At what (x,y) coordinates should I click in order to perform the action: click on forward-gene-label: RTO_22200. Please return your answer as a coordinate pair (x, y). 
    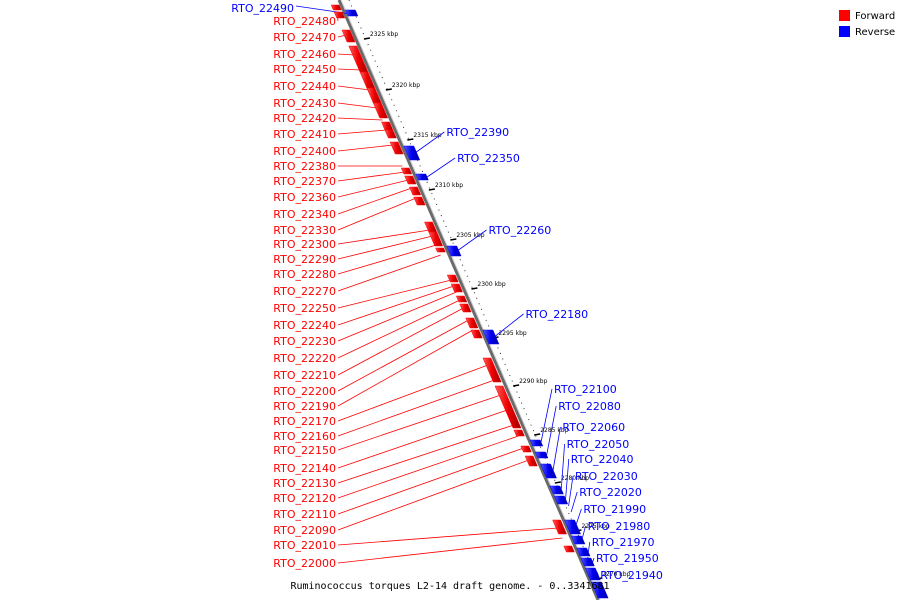
    Looking at the image, I should click on (304, 391).